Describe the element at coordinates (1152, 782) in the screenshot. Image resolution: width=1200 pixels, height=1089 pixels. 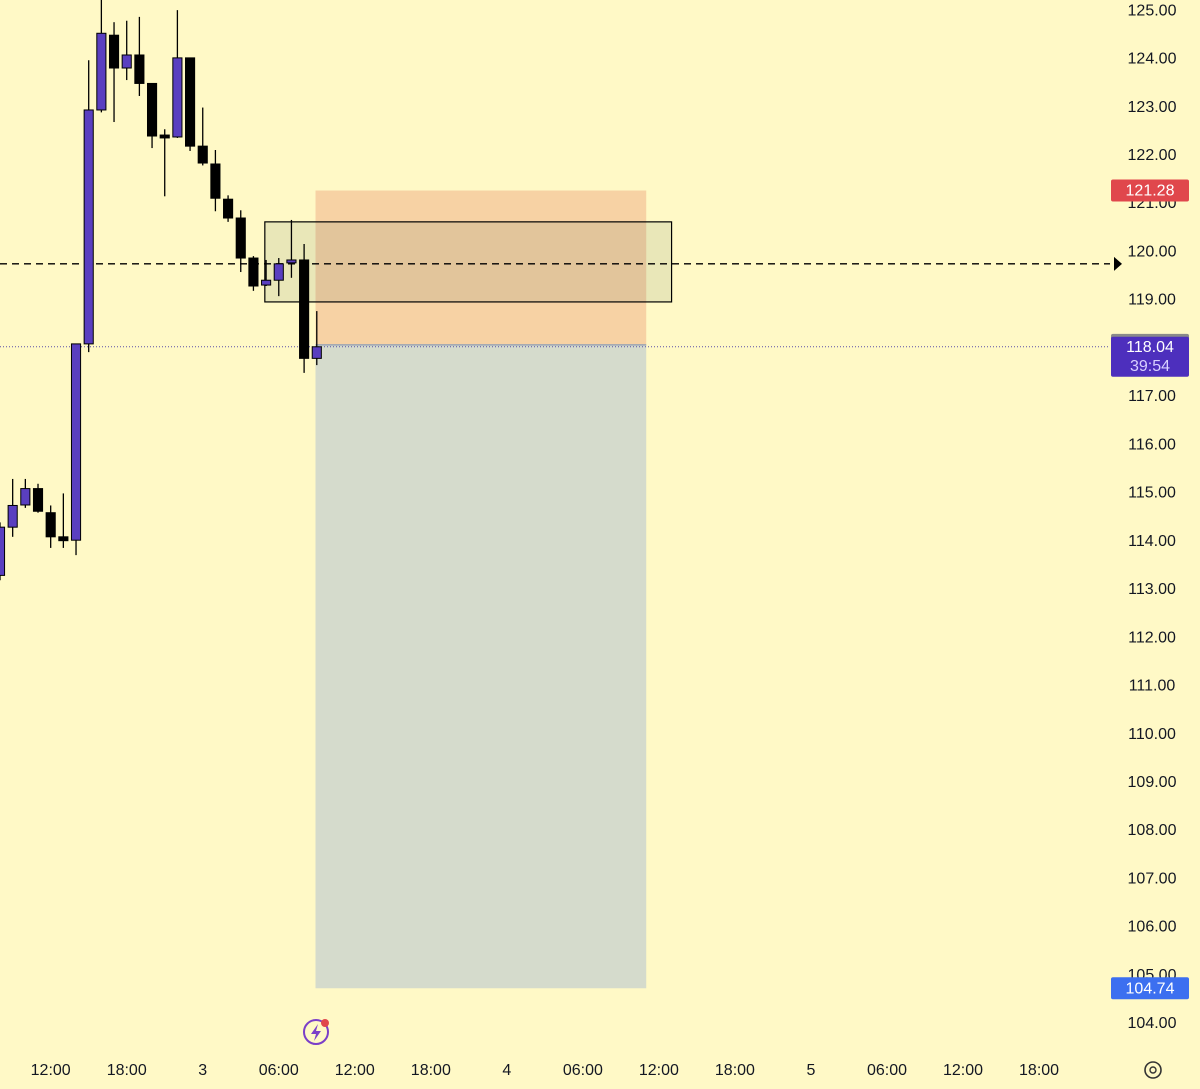
I see `y-tick-label: 109.00` at that location.